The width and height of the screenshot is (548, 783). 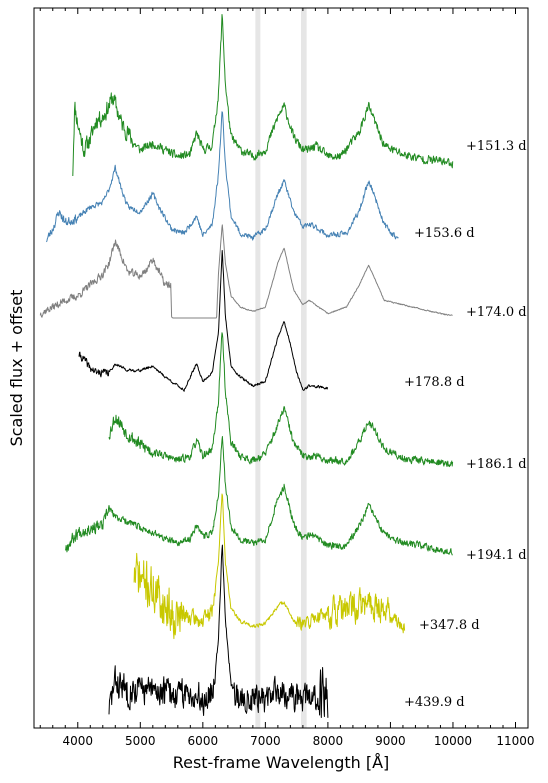 I want to click on x-tick-label: 5000, so click(x=140, y=741).